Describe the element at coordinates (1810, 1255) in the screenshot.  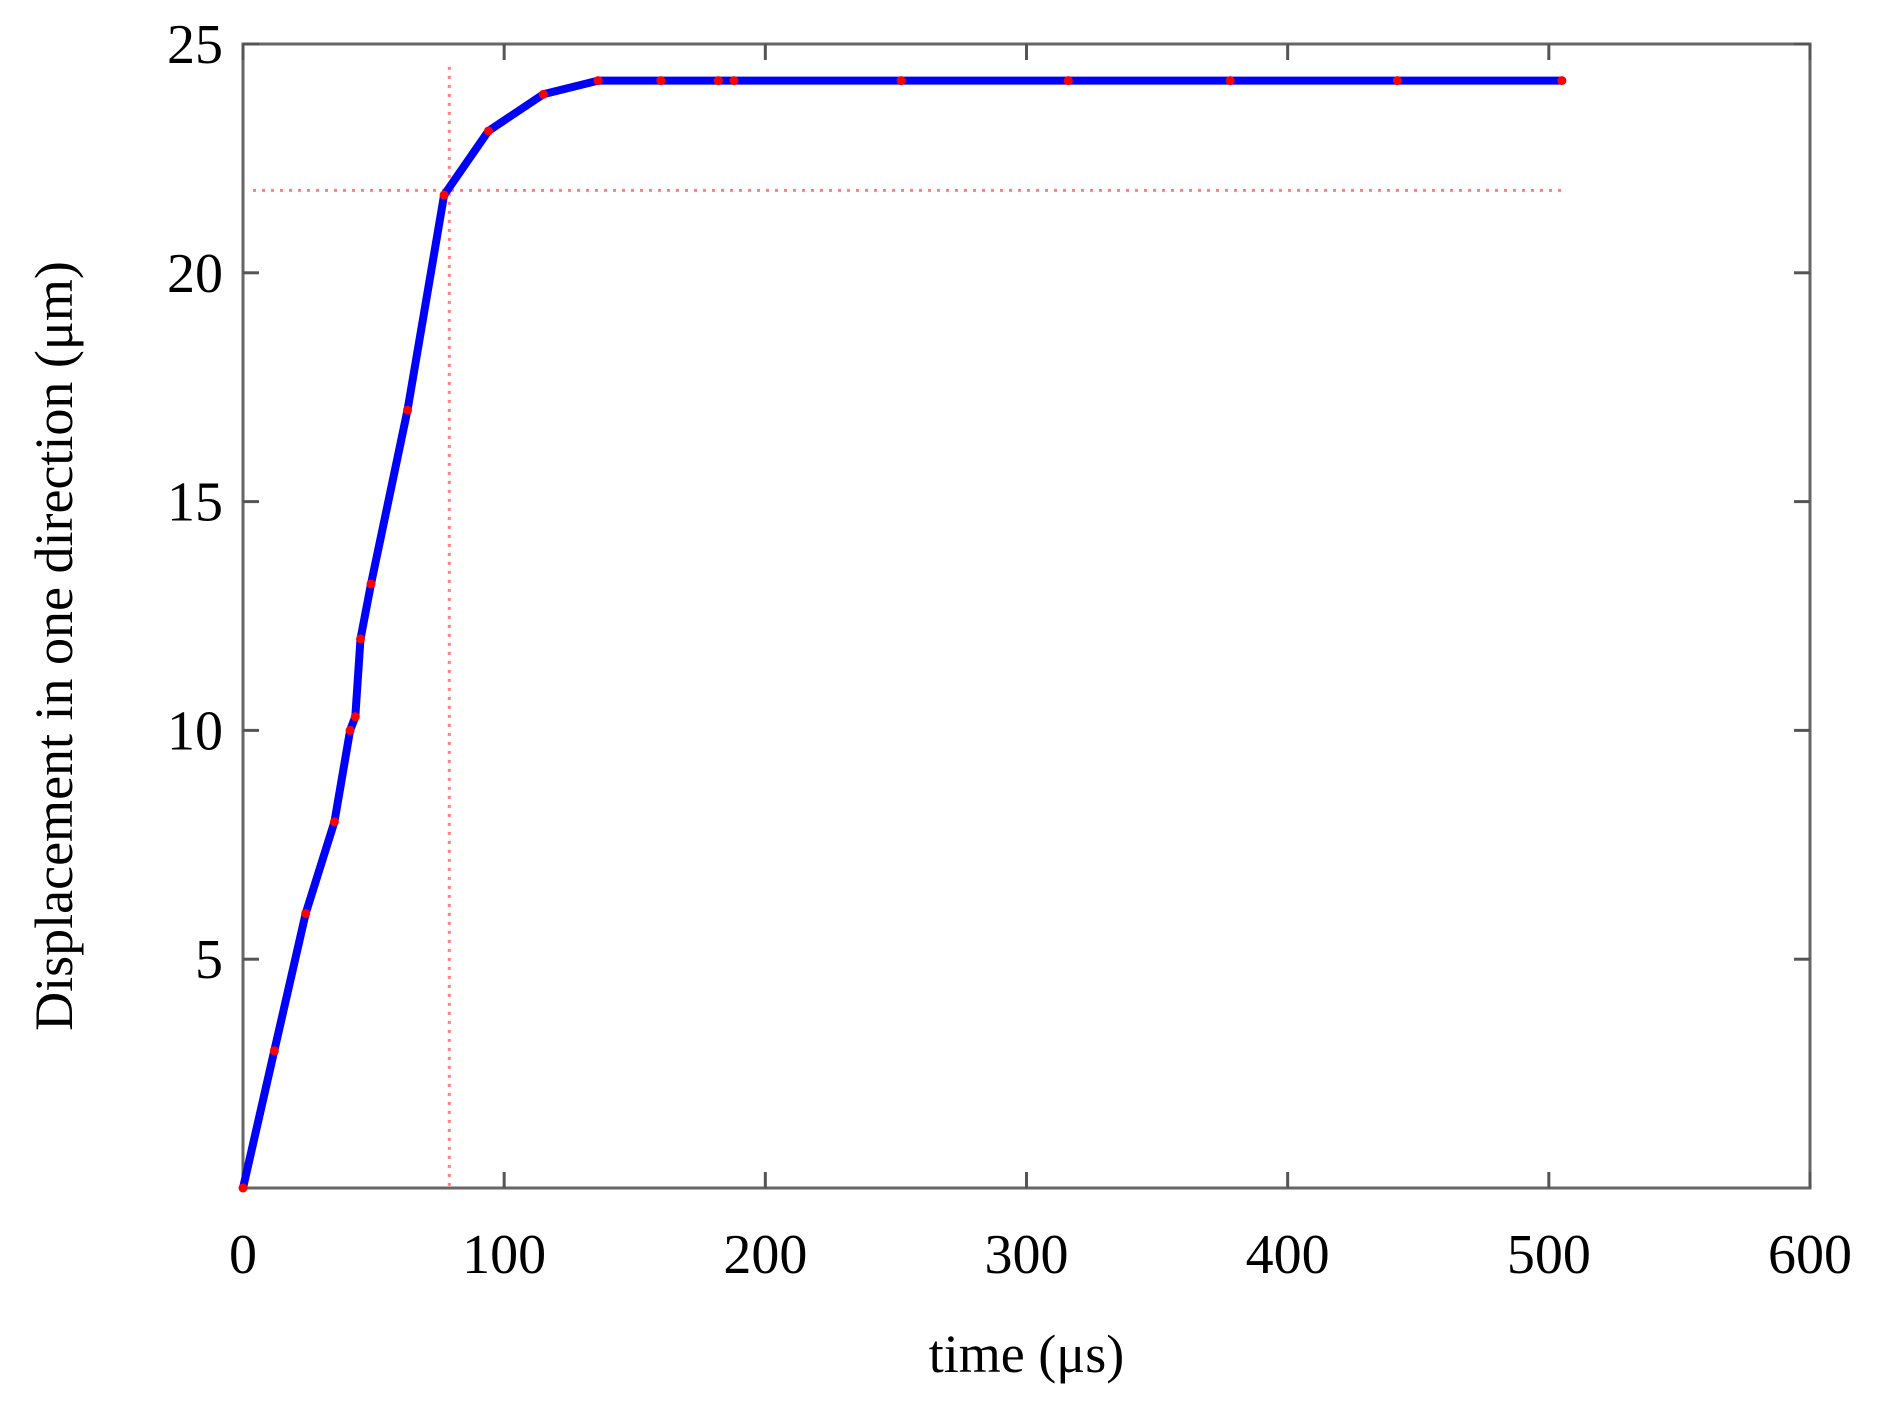
I see `x-tick-label: 600` at that location.